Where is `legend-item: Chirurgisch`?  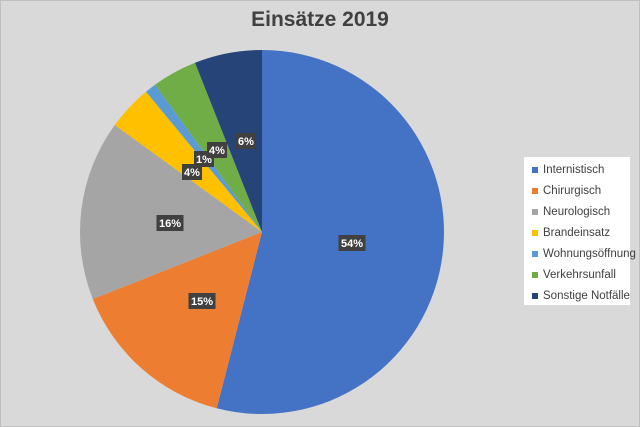 legend-item: Chirurgisch is located at coordinates (577, 191).